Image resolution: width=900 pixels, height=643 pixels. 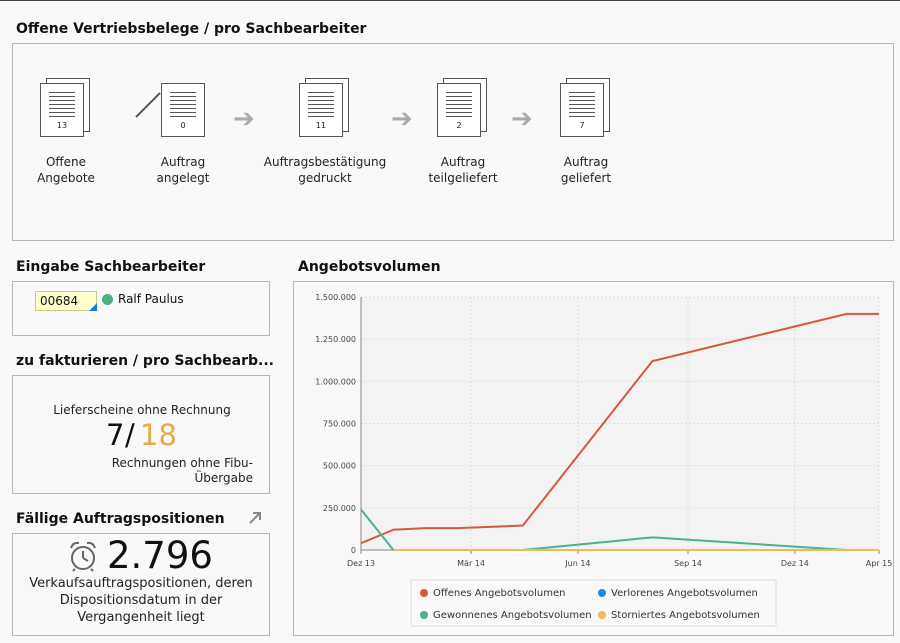 I want to click on employee-number-input: 00684, so click(x=66, y=301).